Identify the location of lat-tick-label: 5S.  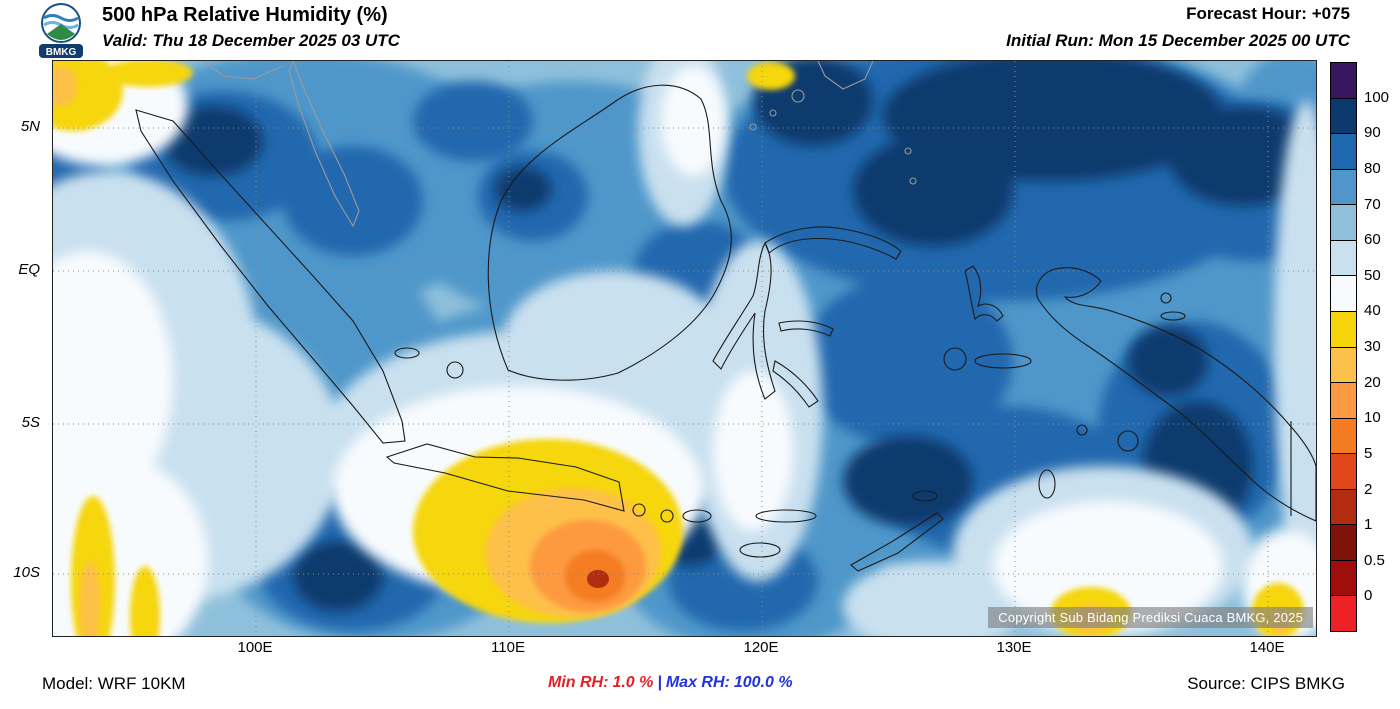
(30, 422).